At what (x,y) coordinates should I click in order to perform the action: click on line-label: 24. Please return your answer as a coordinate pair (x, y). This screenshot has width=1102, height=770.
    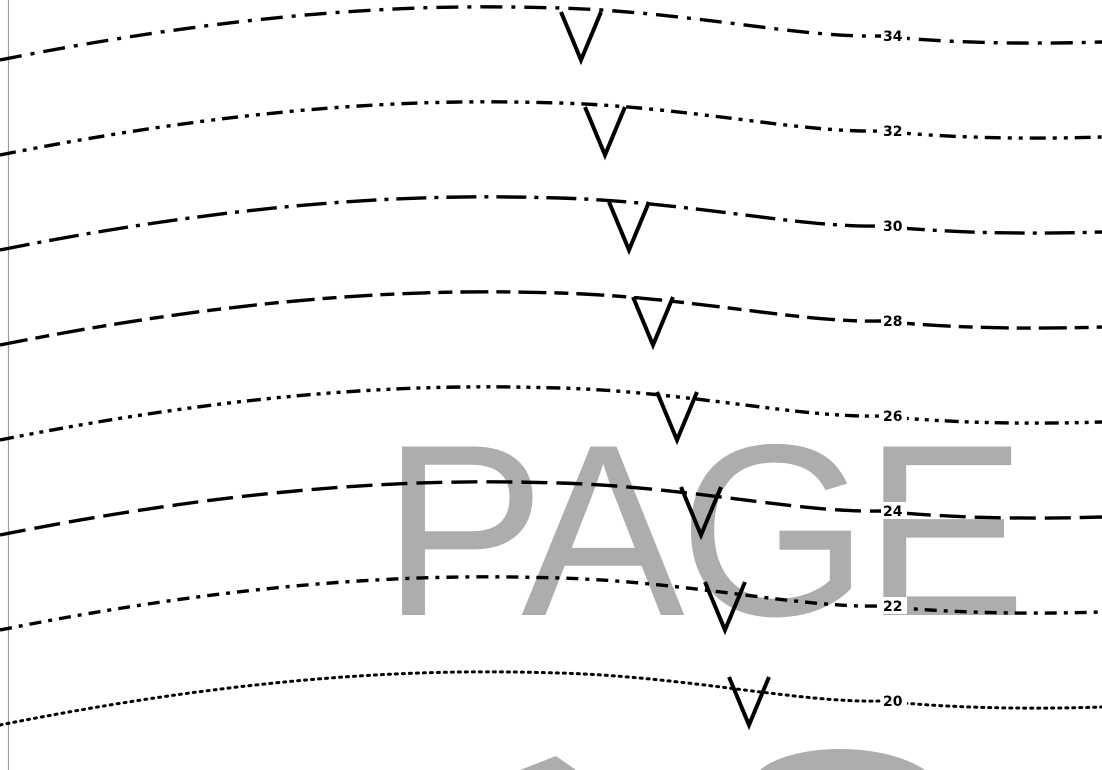
    Looking at the image, I should click on (893, 512).